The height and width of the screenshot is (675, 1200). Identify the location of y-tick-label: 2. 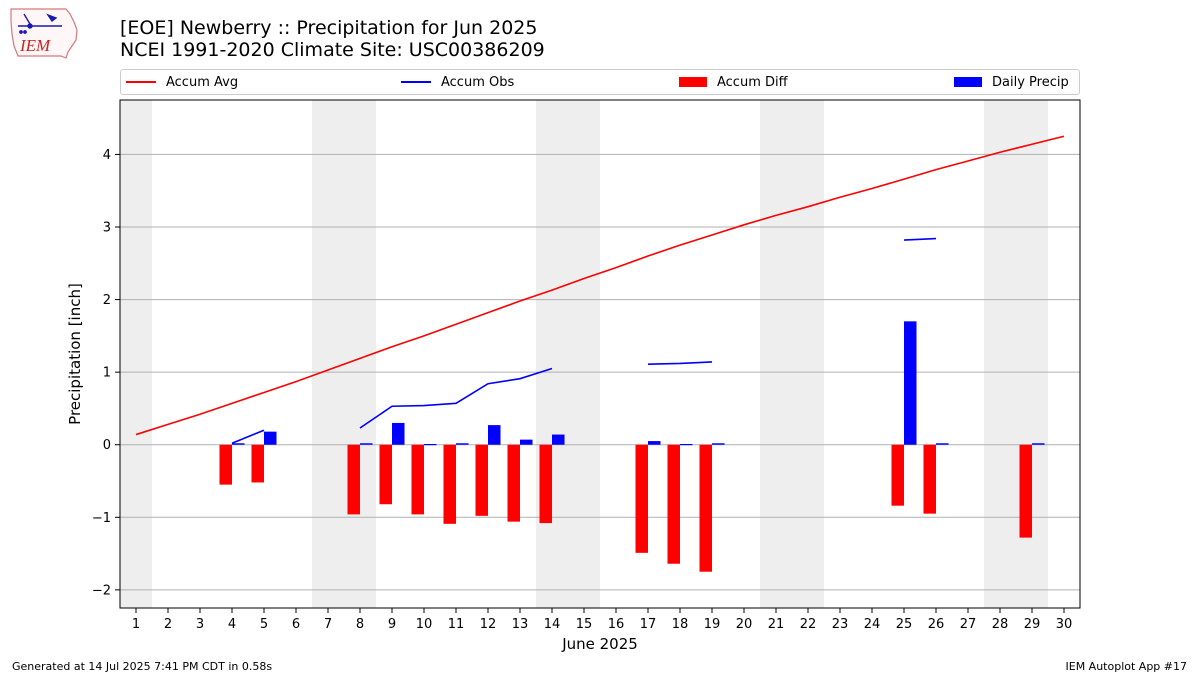
(107, 300).